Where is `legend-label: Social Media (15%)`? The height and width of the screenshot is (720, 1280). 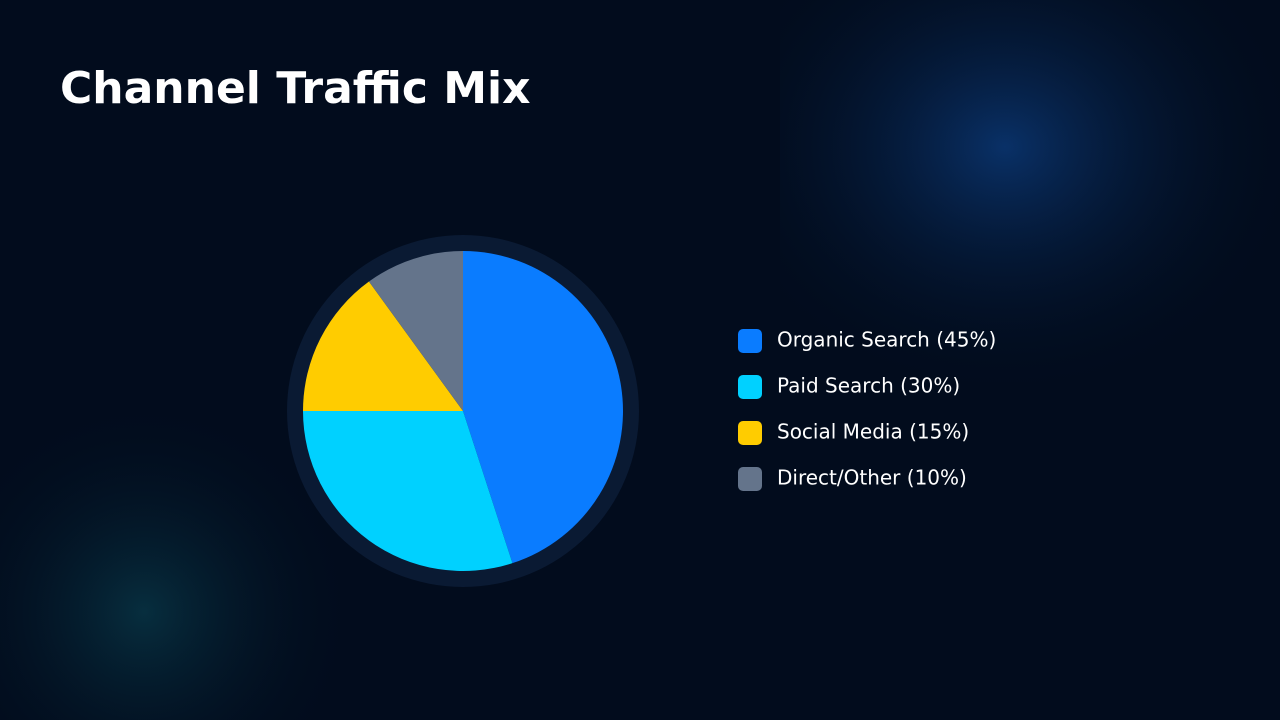
legend-label: Social Media (15%) is located at coordinates (873, 432).